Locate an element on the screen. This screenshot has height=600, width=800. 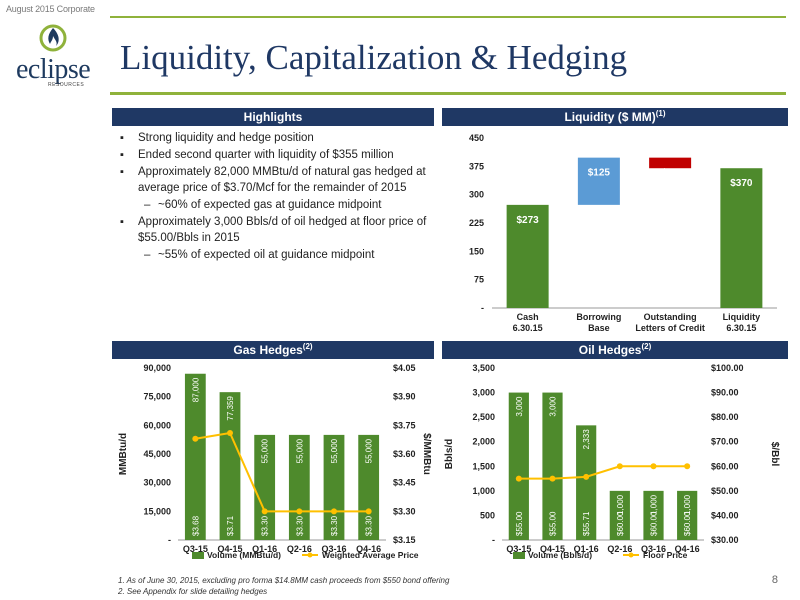
y-tick-label: 2,500 is located at coordinates (483, 417).